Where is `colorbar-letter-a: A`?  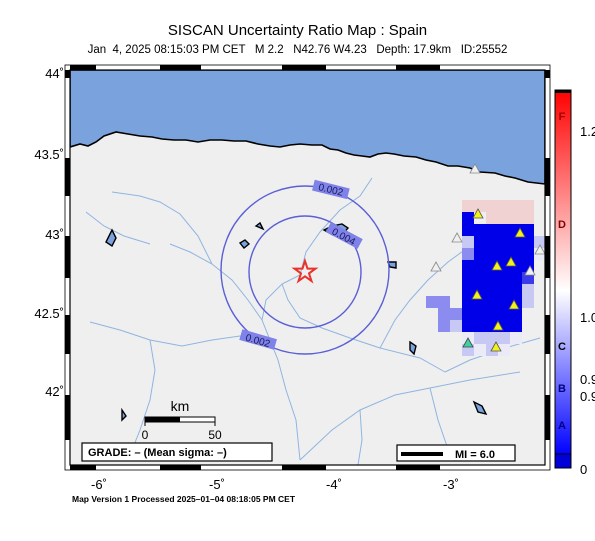
colorbar-letter-a: A is located at coordinates (562, 426).